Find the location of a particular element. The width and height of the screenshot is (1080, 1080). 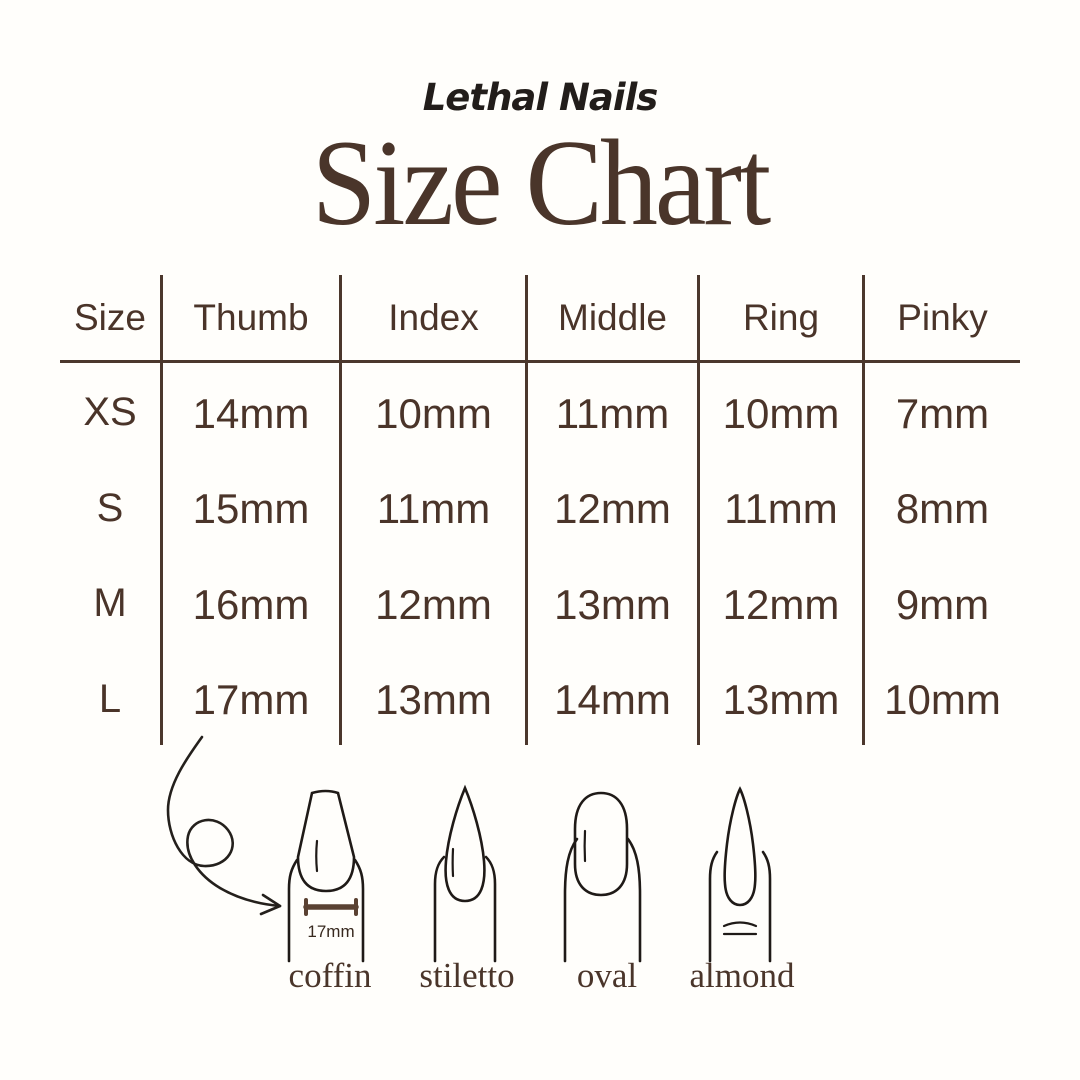

hand-drawn-arrow is located at coordinates (224, 825).